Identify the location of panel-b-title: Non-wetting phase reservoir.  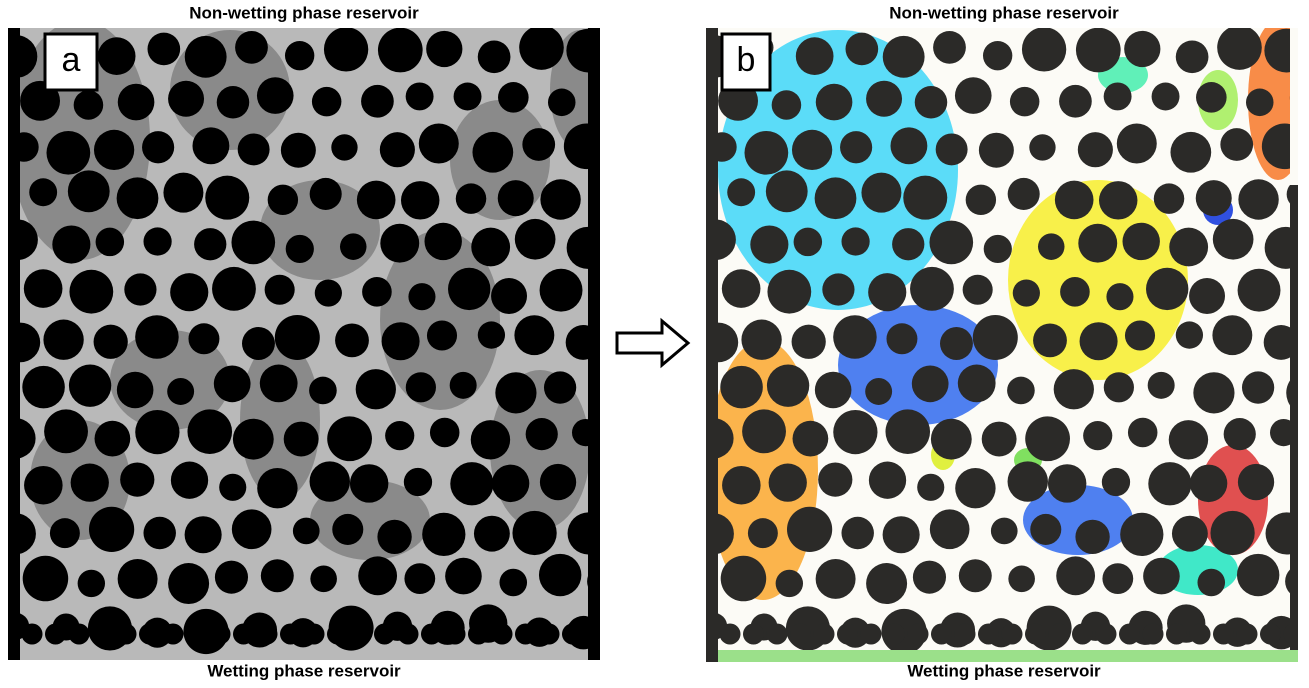
(1004, 12).